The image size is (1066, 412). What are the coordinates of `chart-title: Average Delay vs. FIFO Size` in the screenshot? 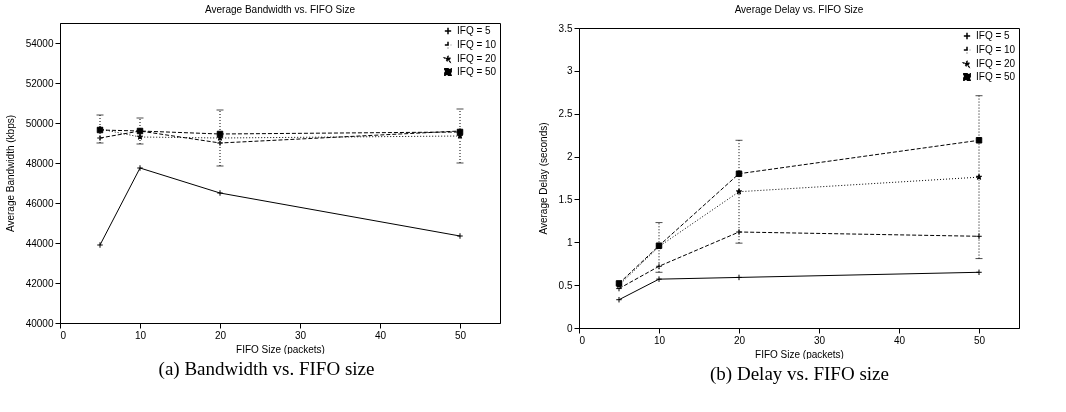 It's located at (799, 9).